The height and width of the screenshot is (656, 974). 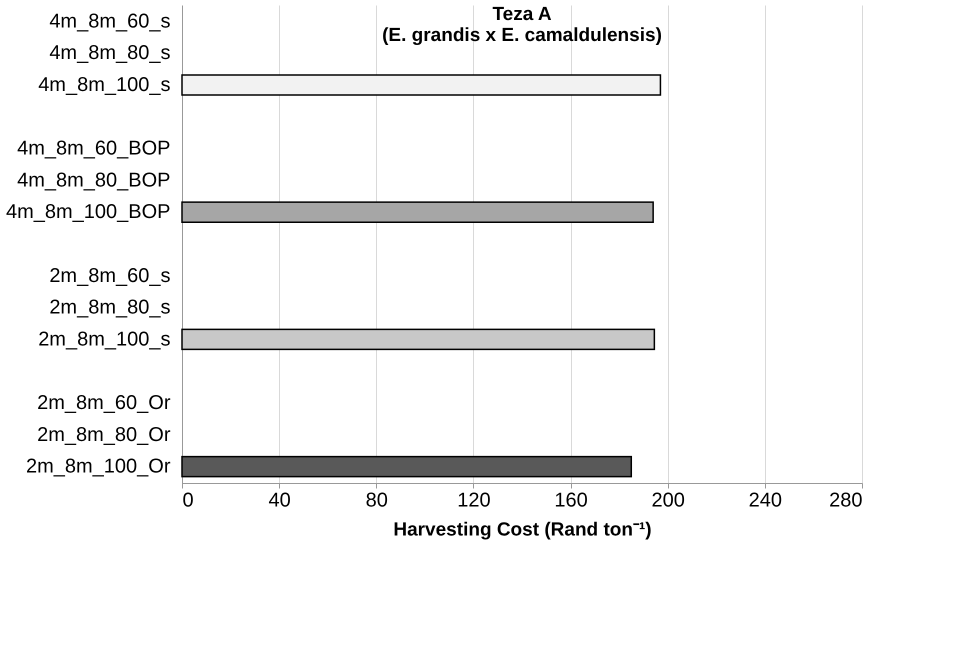 I want to click on y-tick-label: 2m_8m_60_Or, so click(x=104, y=403).